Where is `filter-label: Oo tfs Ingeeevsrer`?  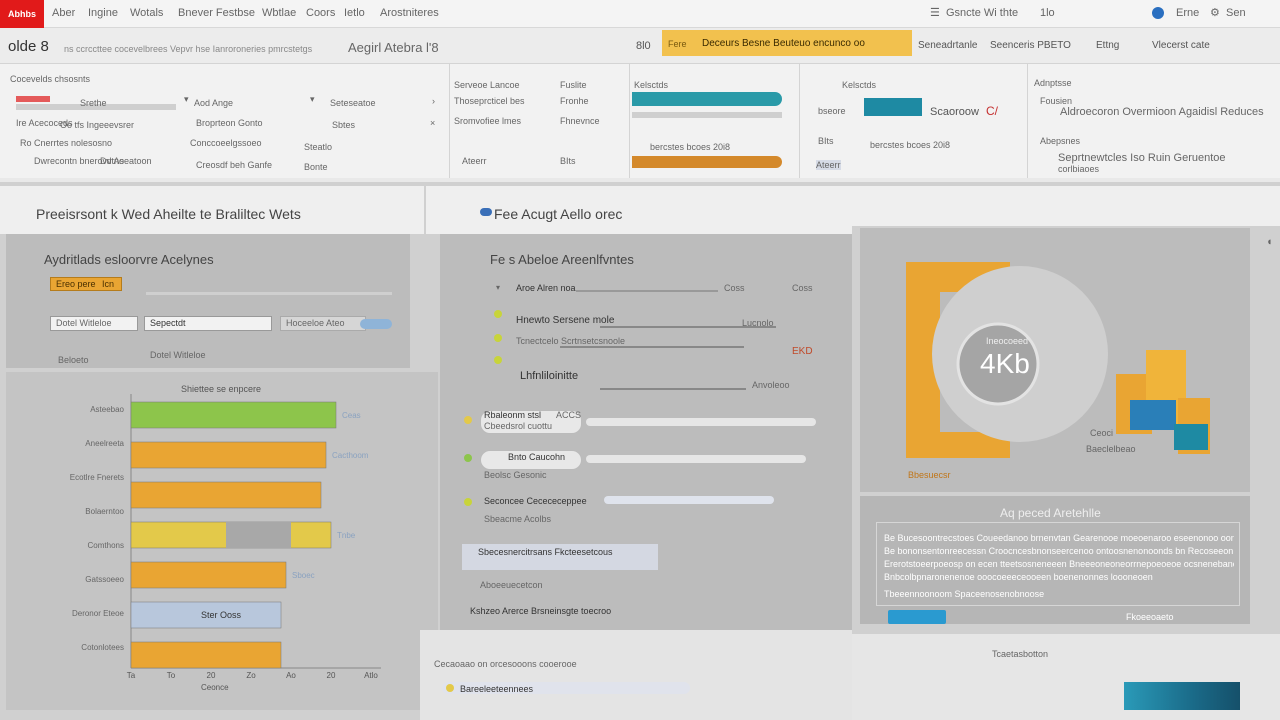 filter-label: Oo tfs Ingeeevsrer is located at coordinates (97, 125).